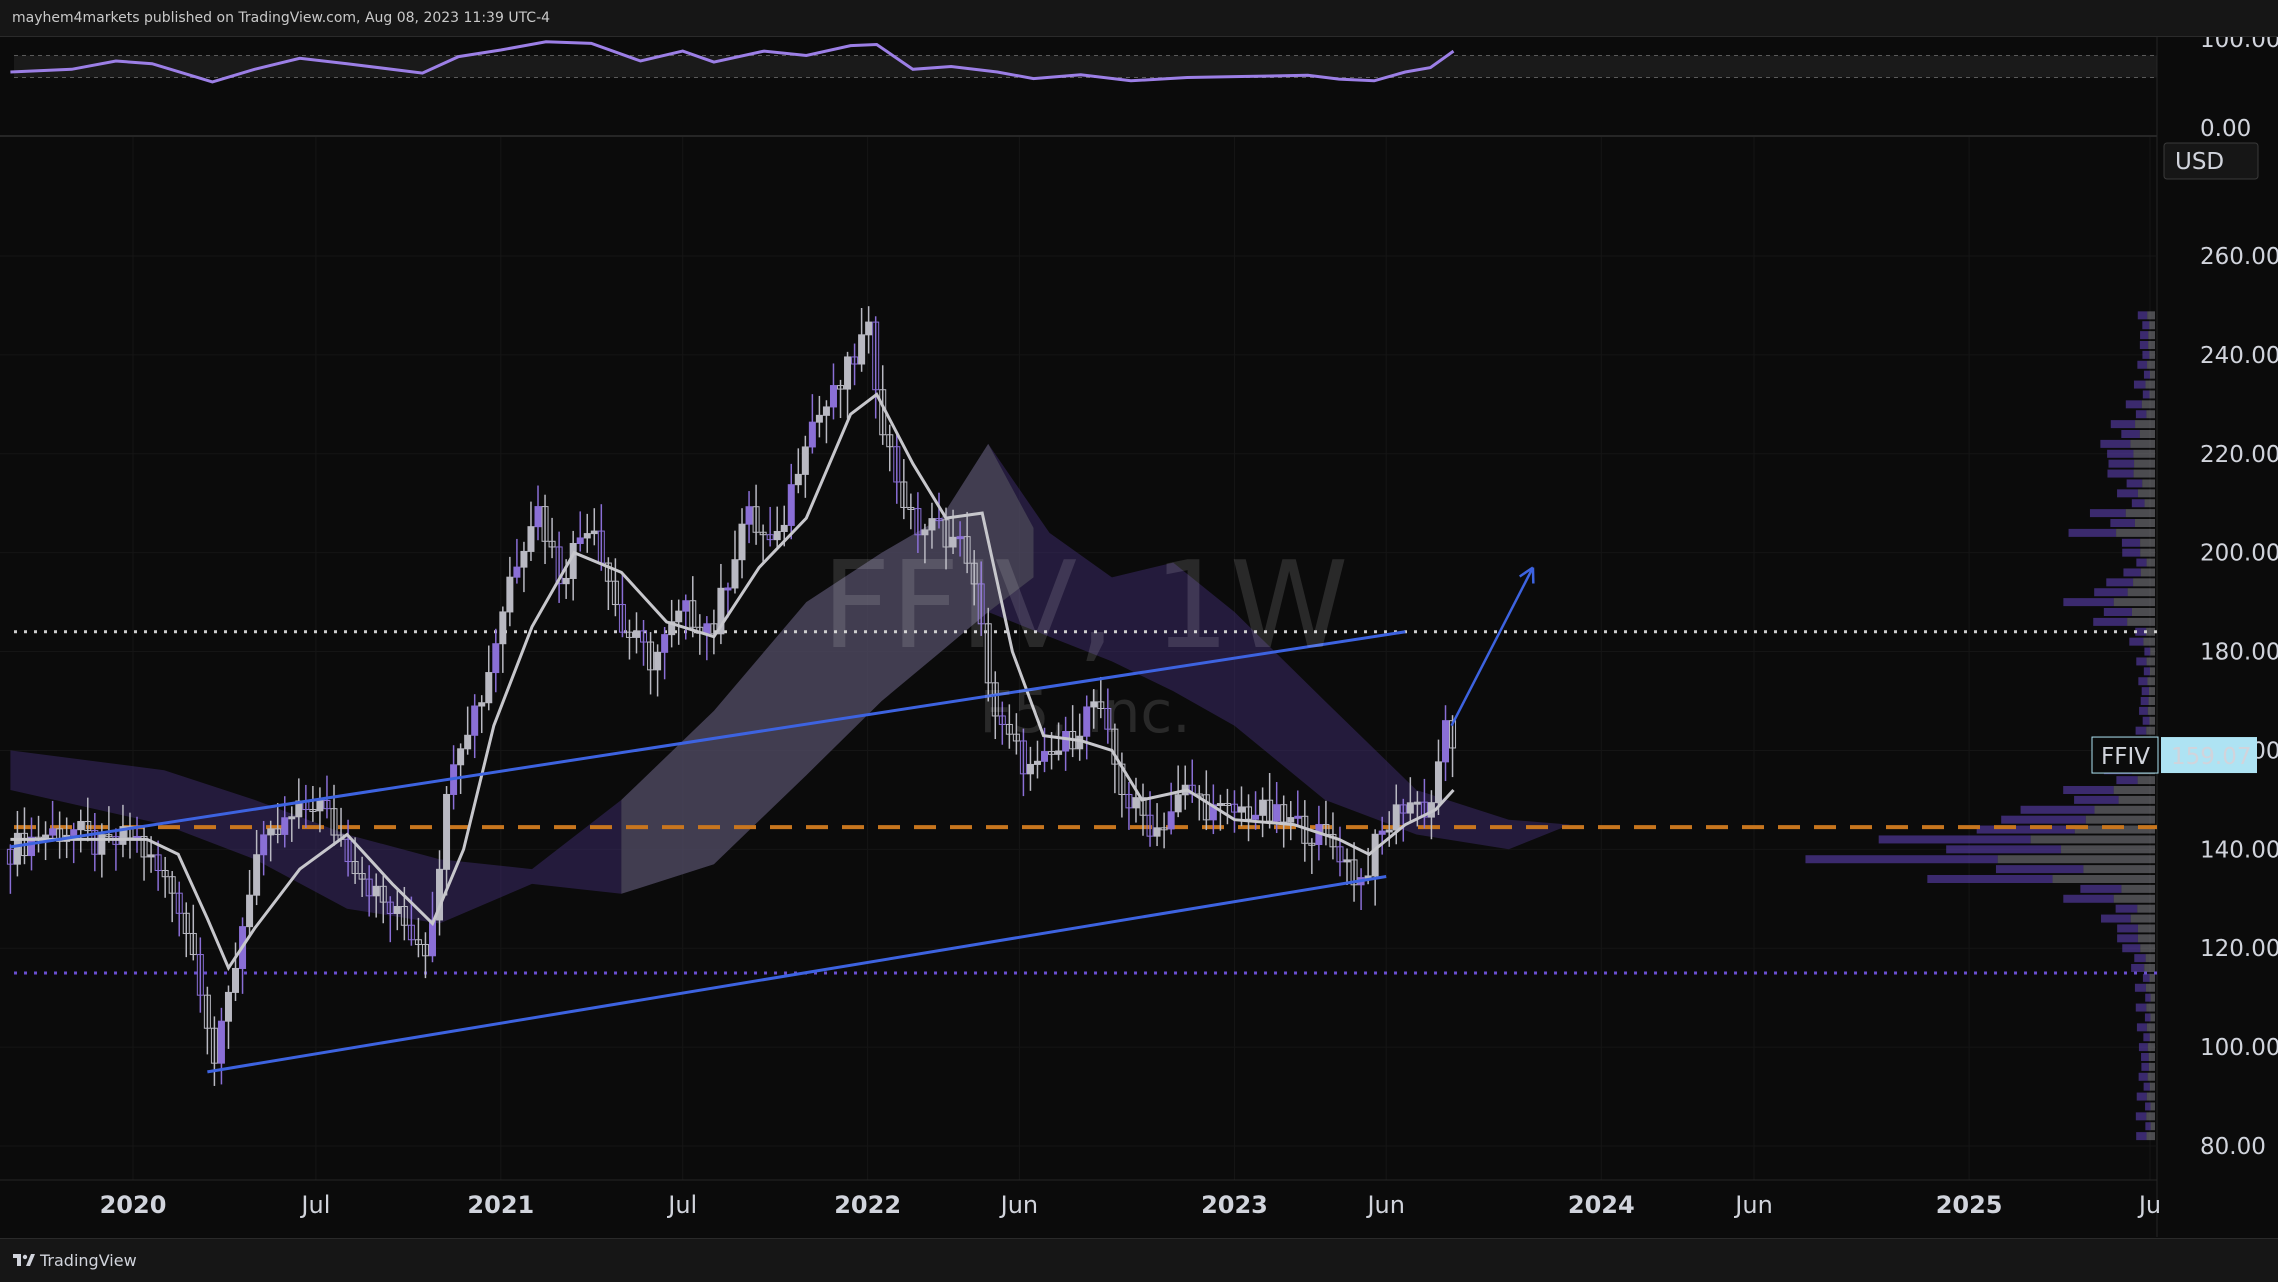 This screenshot has width=2278, height=1282. I want to click on date-tick-label: Ju, so click(2149, 1205).